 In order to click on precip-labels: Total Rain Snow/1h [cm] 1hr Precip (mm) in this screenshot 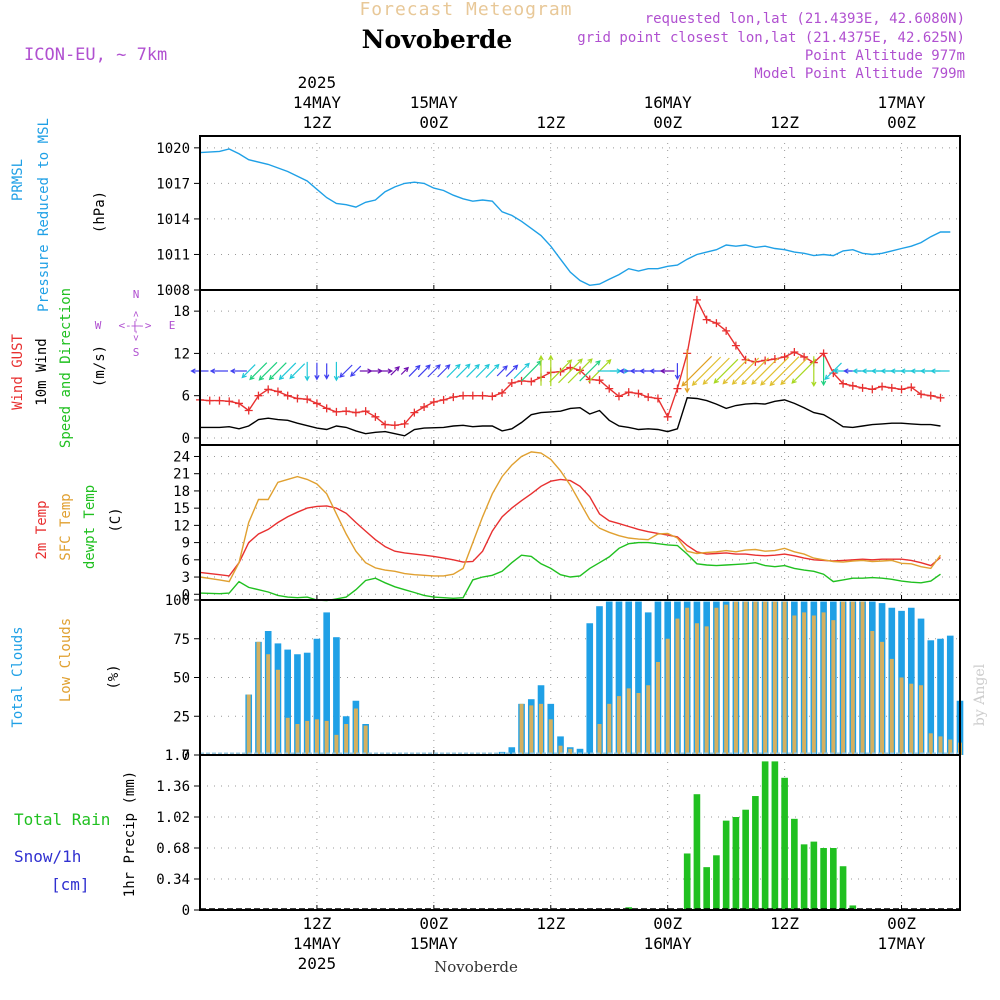, I will do `click(76, 834)`.